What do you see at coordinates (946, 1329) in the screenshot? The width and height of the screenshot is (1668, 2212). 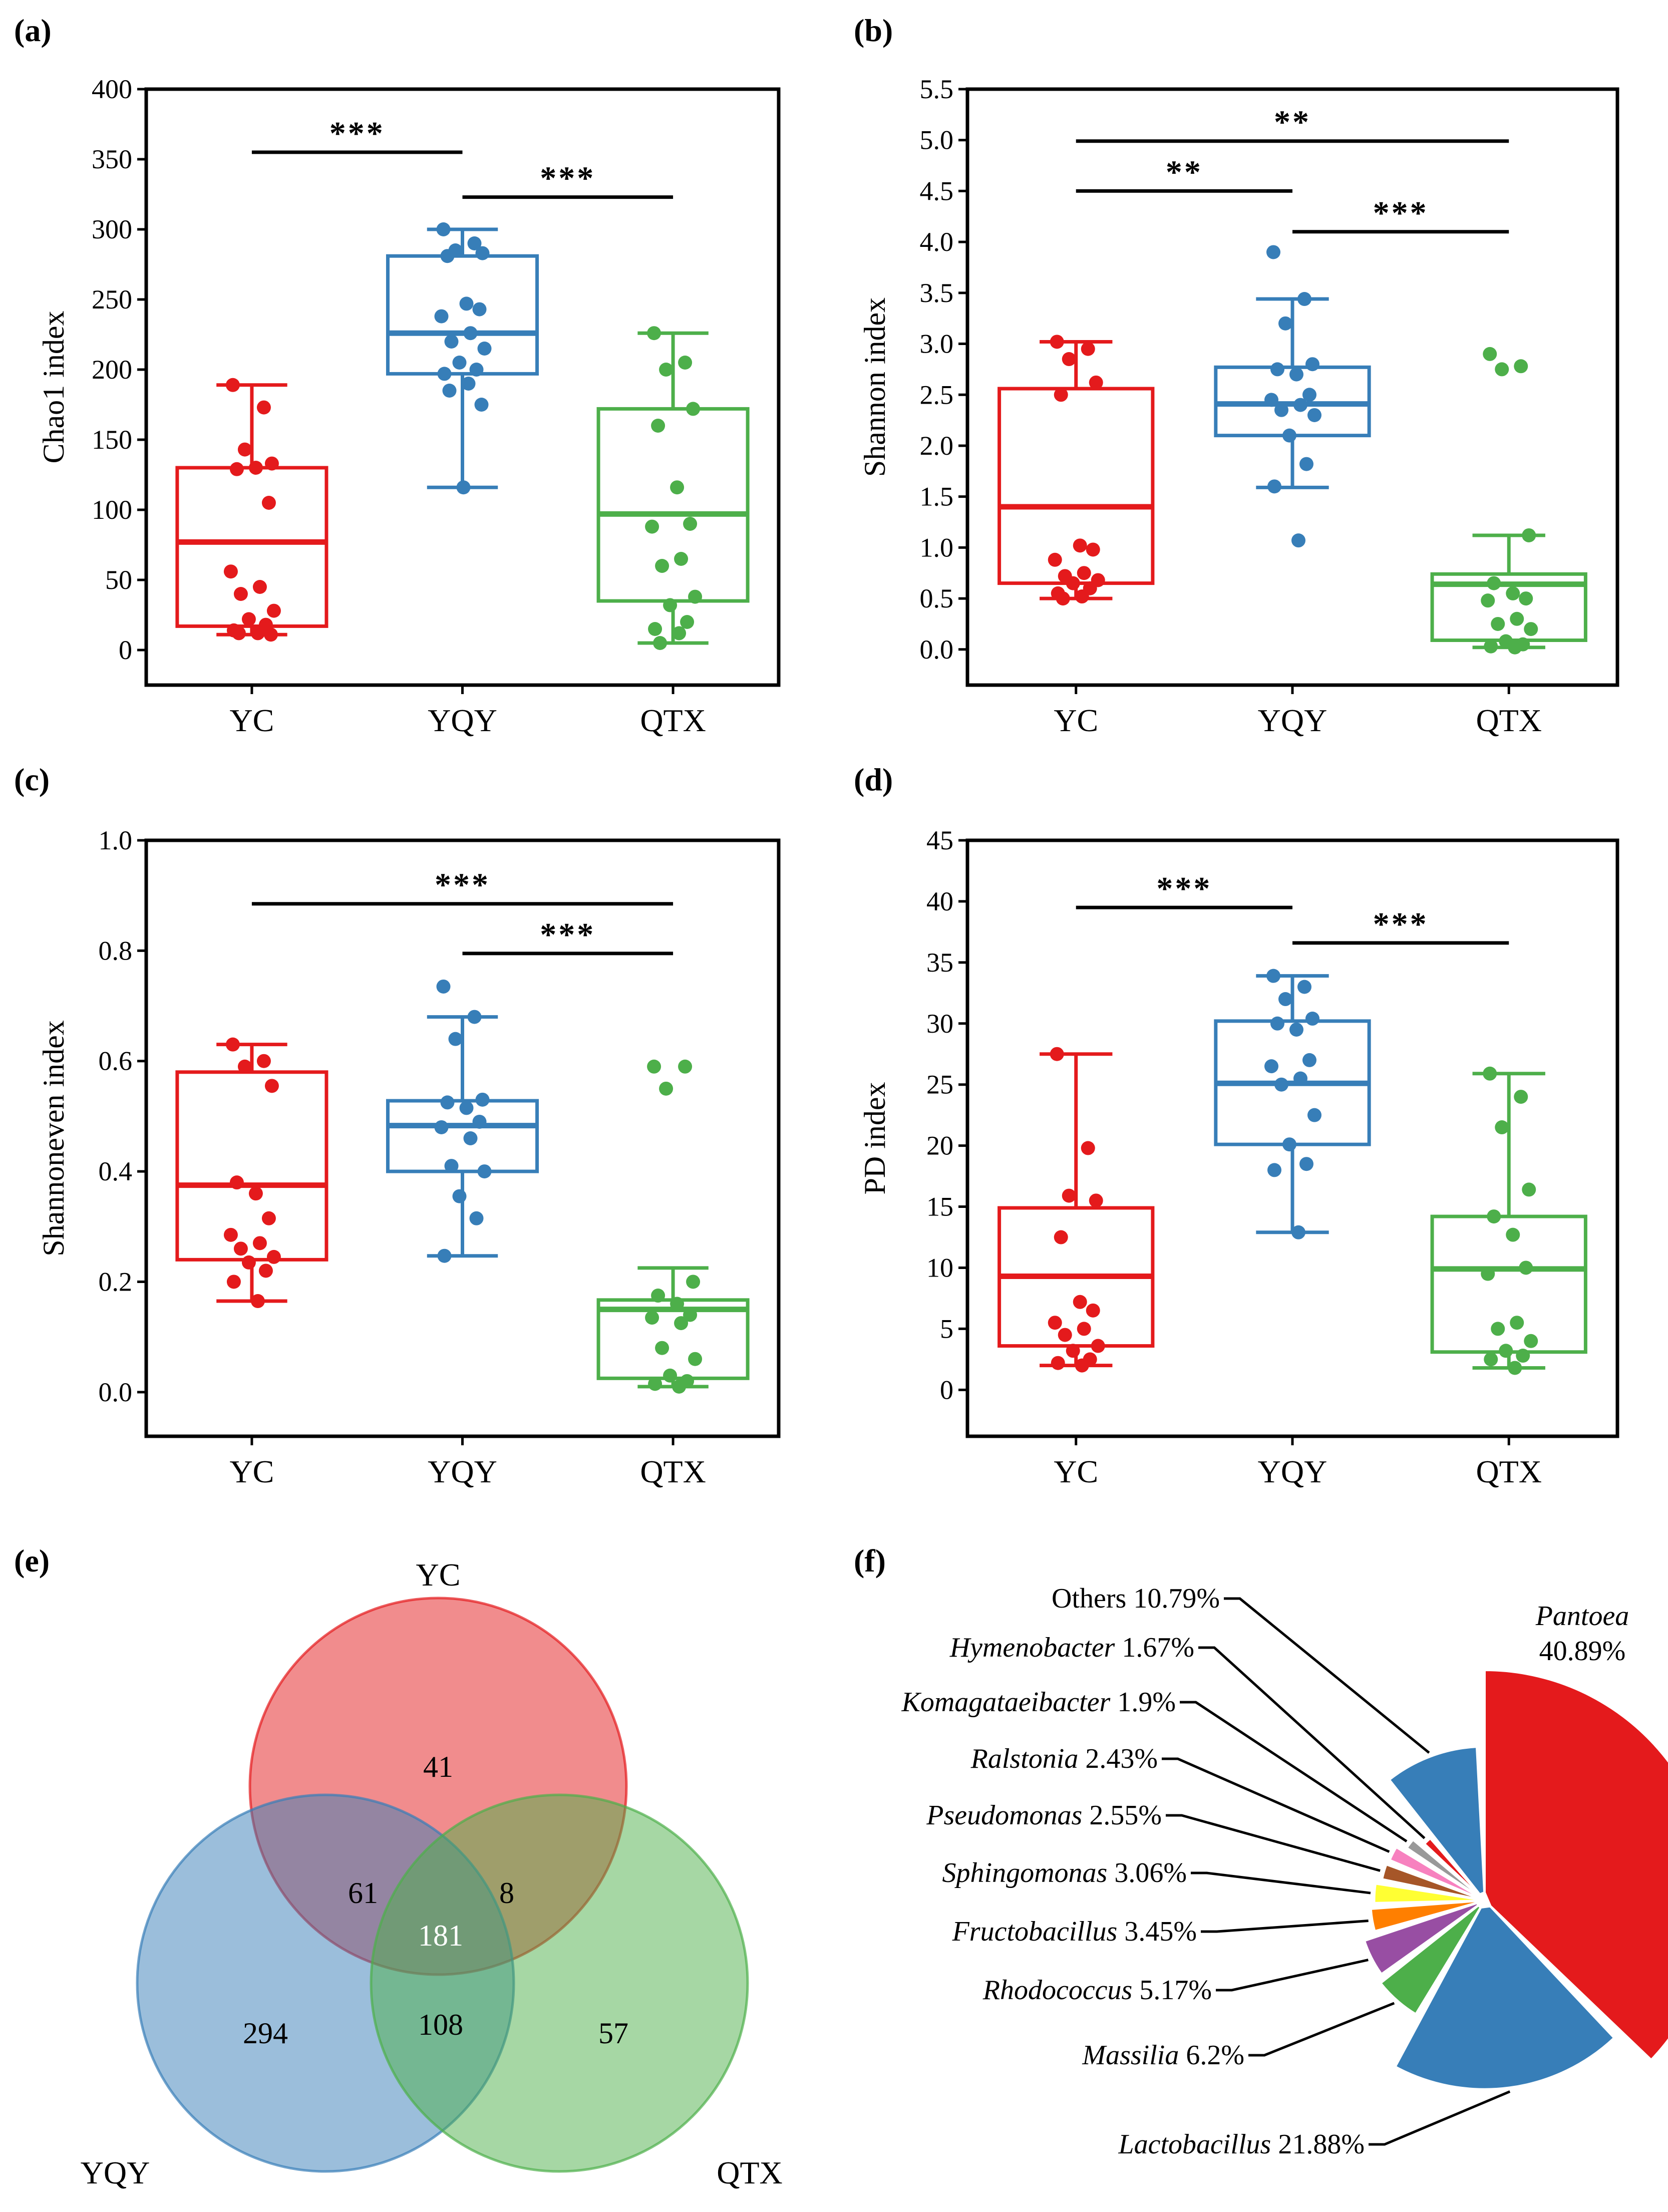 I see `y-tick-label: 5` at bounding box center [946, 1329].